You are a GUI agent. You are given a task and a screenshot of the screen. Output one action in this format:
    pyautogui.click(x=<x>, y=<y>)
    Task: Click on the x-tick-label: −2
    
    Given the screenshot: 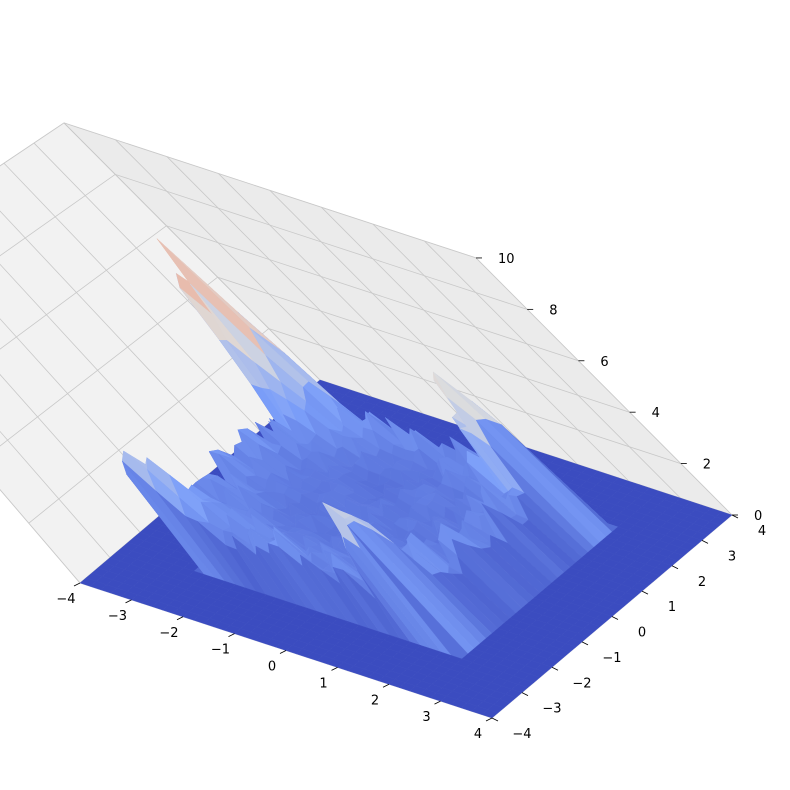 What is the action you would take?
    pyautogui.click(x=168, y=633)
    